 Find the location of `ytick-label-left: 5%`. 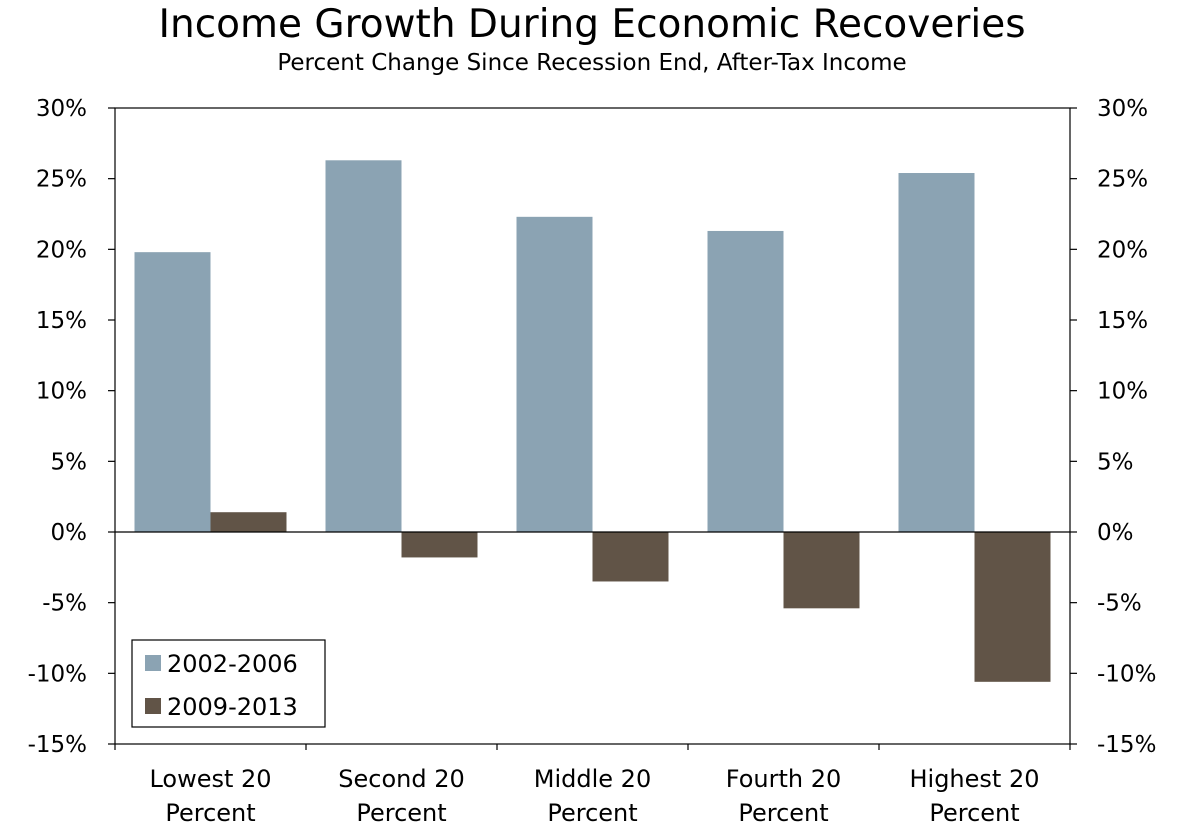

ytick-label-left: 5% is located at coordinates (69, 462).